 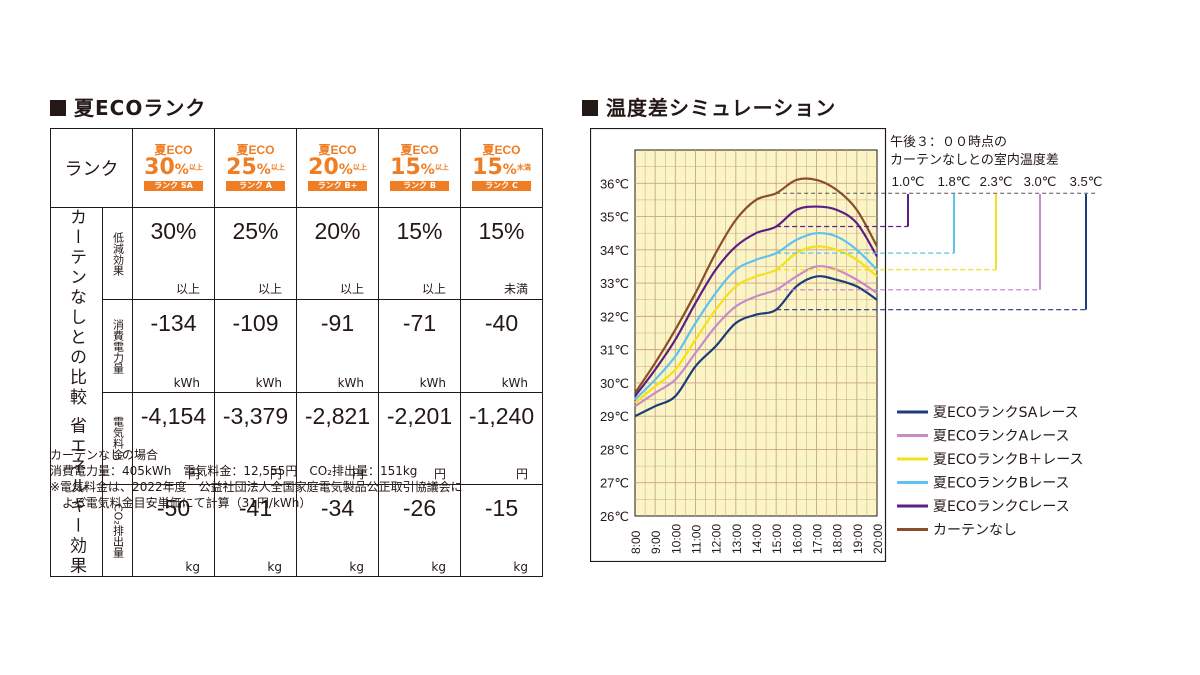 I want to click on x-tick-label: 17:00, so click(x=818, y=539).